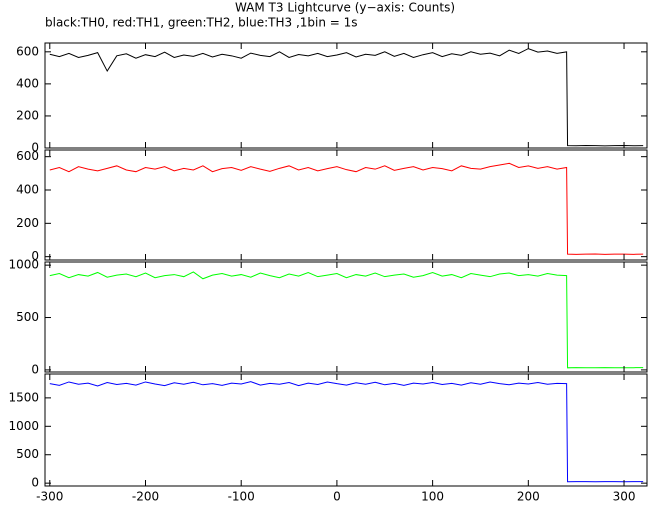  I want to click on chart-title: WAM T3 Lightcurve (y−axis: Counts), so click(345, 8).